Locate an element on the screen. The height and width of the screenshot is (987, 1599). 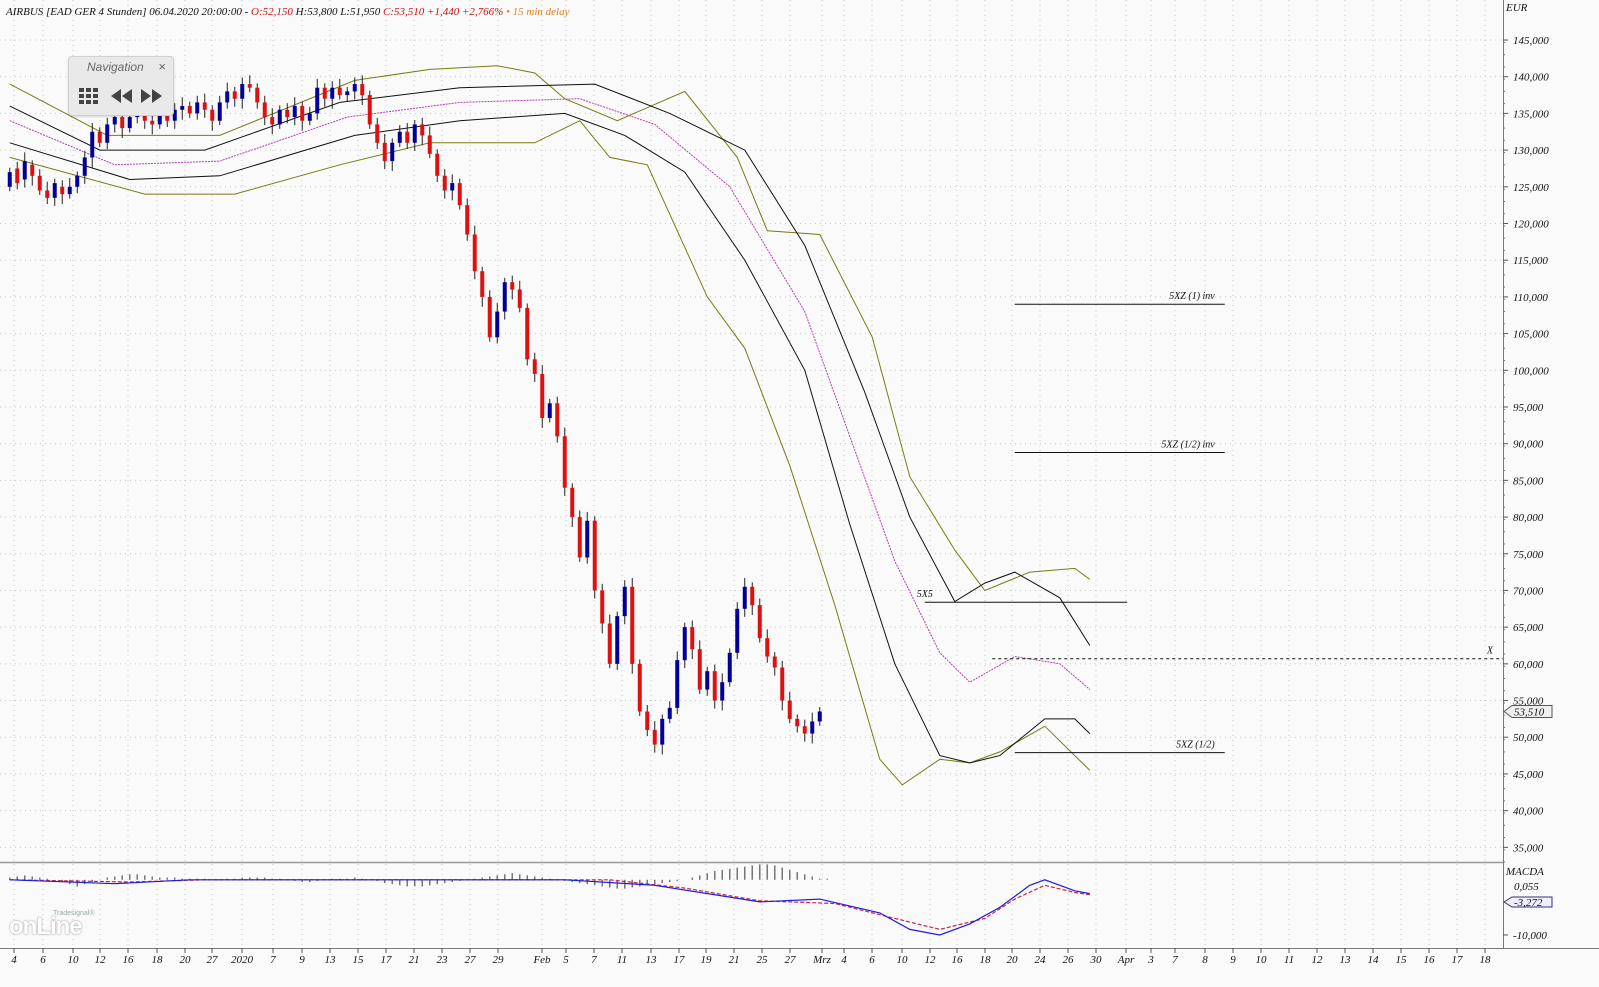
x-tick-label: 6 is located at coordinates (872, 960).